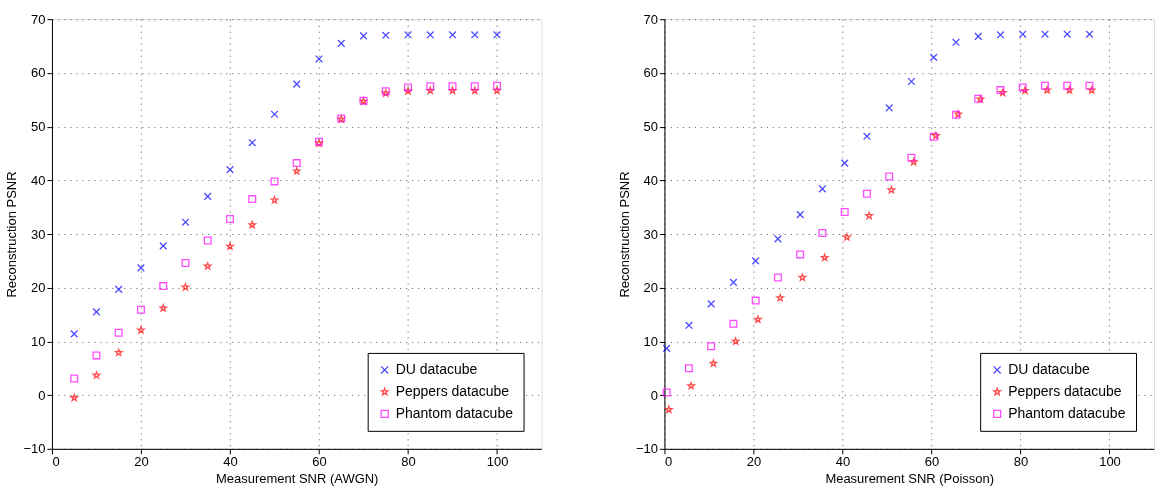  Describe the element at coordinates (38, 127) in the screenshot. I see `y-tick-label: 50` at that location.